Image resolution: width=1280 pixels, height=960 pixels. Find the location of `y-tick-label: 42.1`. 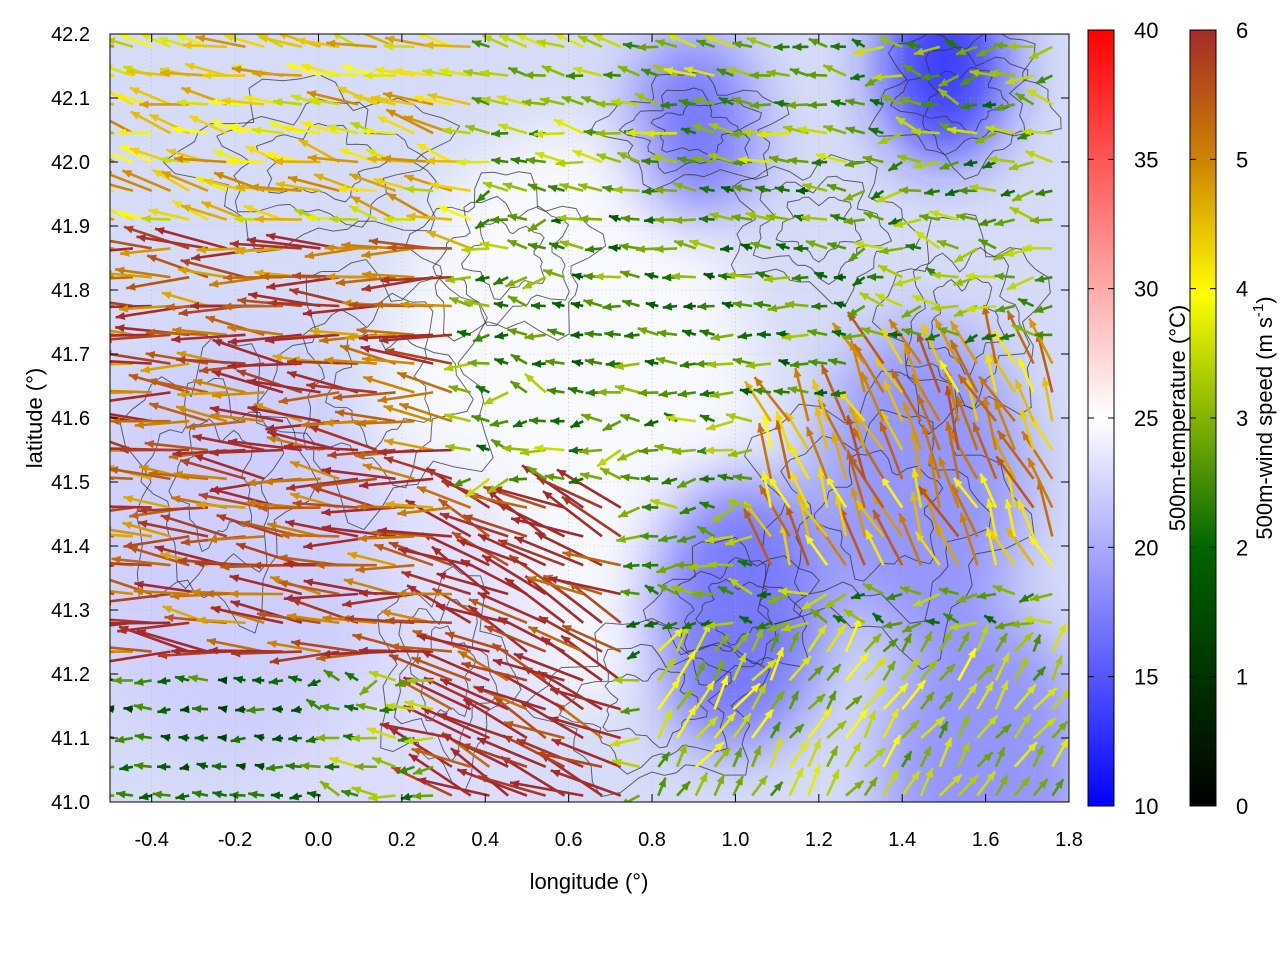

y-tick-label: 42.1 is located at coordinates (70, 99).